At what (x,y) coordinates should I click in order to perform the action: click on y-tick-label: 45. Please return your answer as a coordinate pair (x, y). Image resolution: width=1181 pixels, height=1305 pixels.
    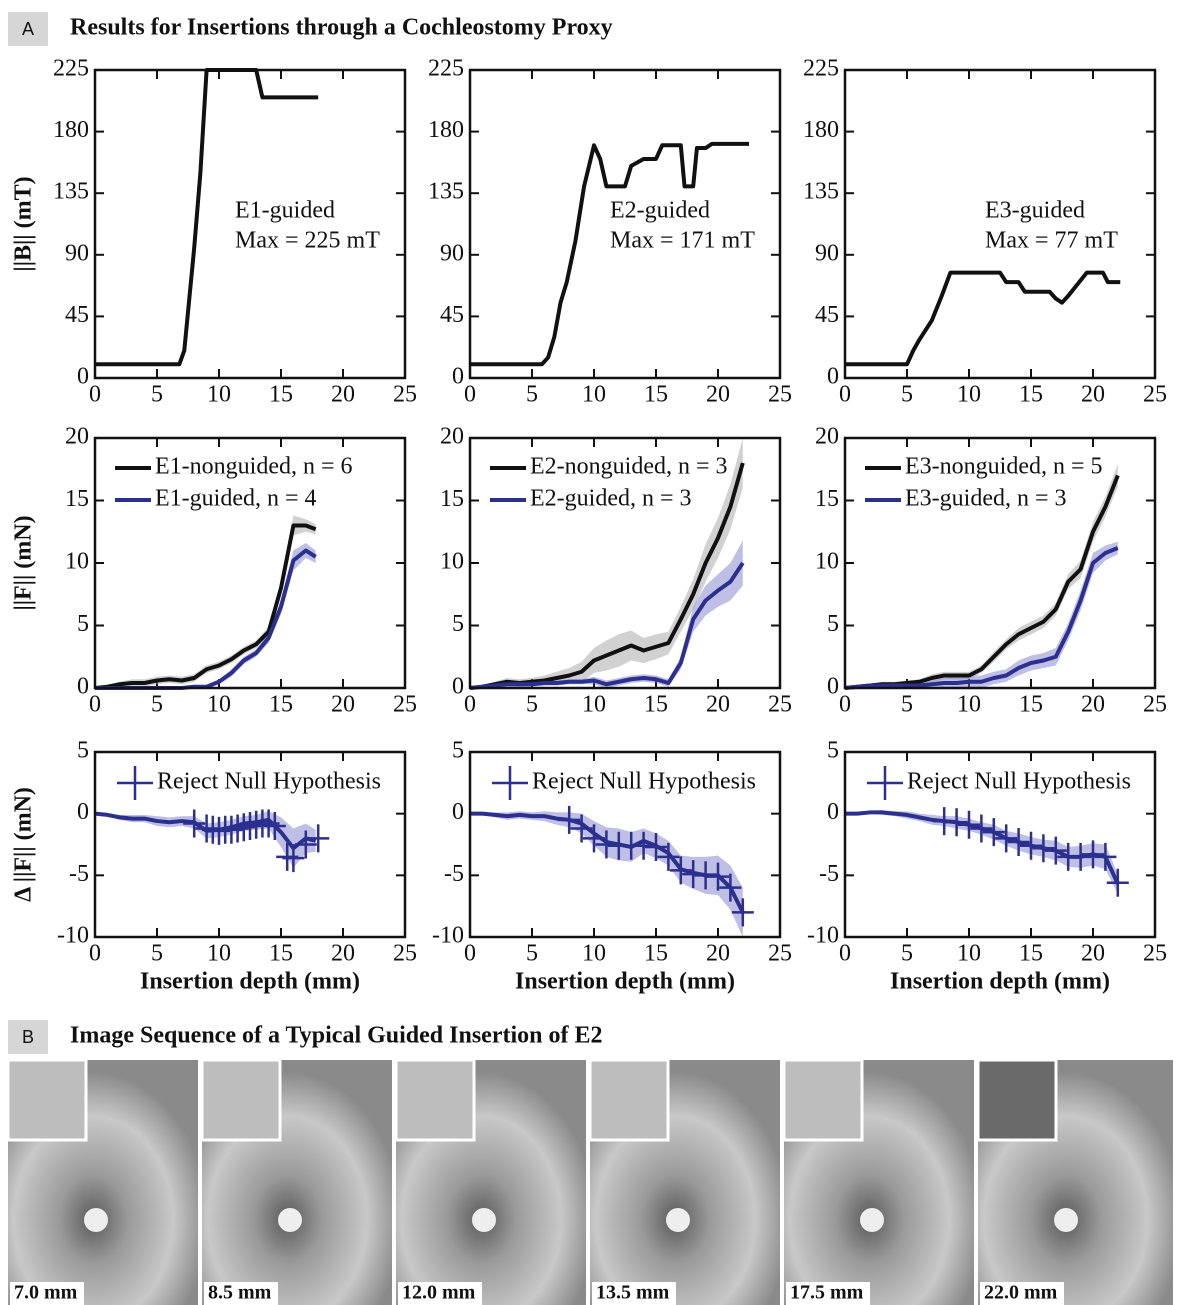
    Looking at the image, I should click on (827, 315).